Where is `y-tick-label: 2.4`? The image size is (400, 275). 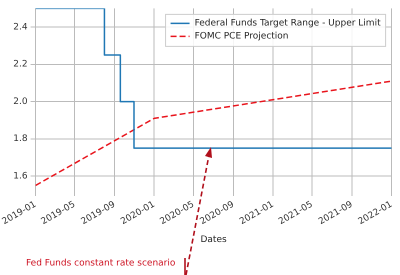
y-tick-label: 2.4 is located at coordinates (20, 27).